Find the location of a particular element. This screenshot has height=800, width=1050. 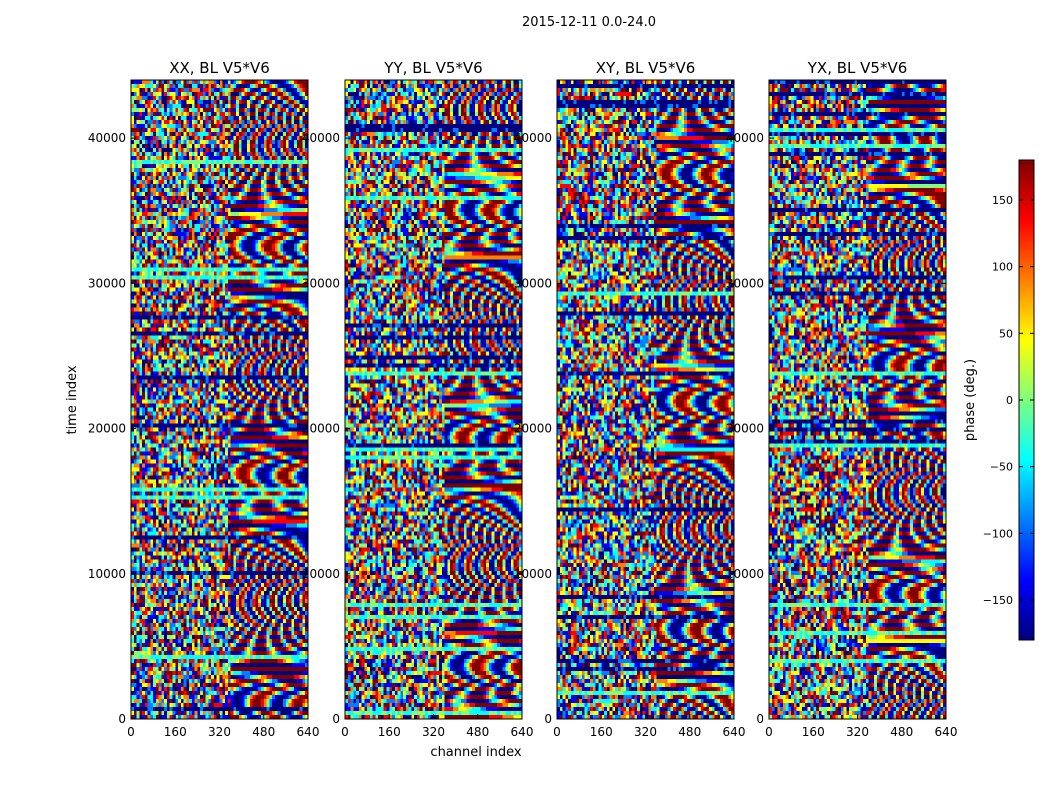

figure-suptitle: 2015-12-11 0.0-24.0 is located at coordinates (589, 22).